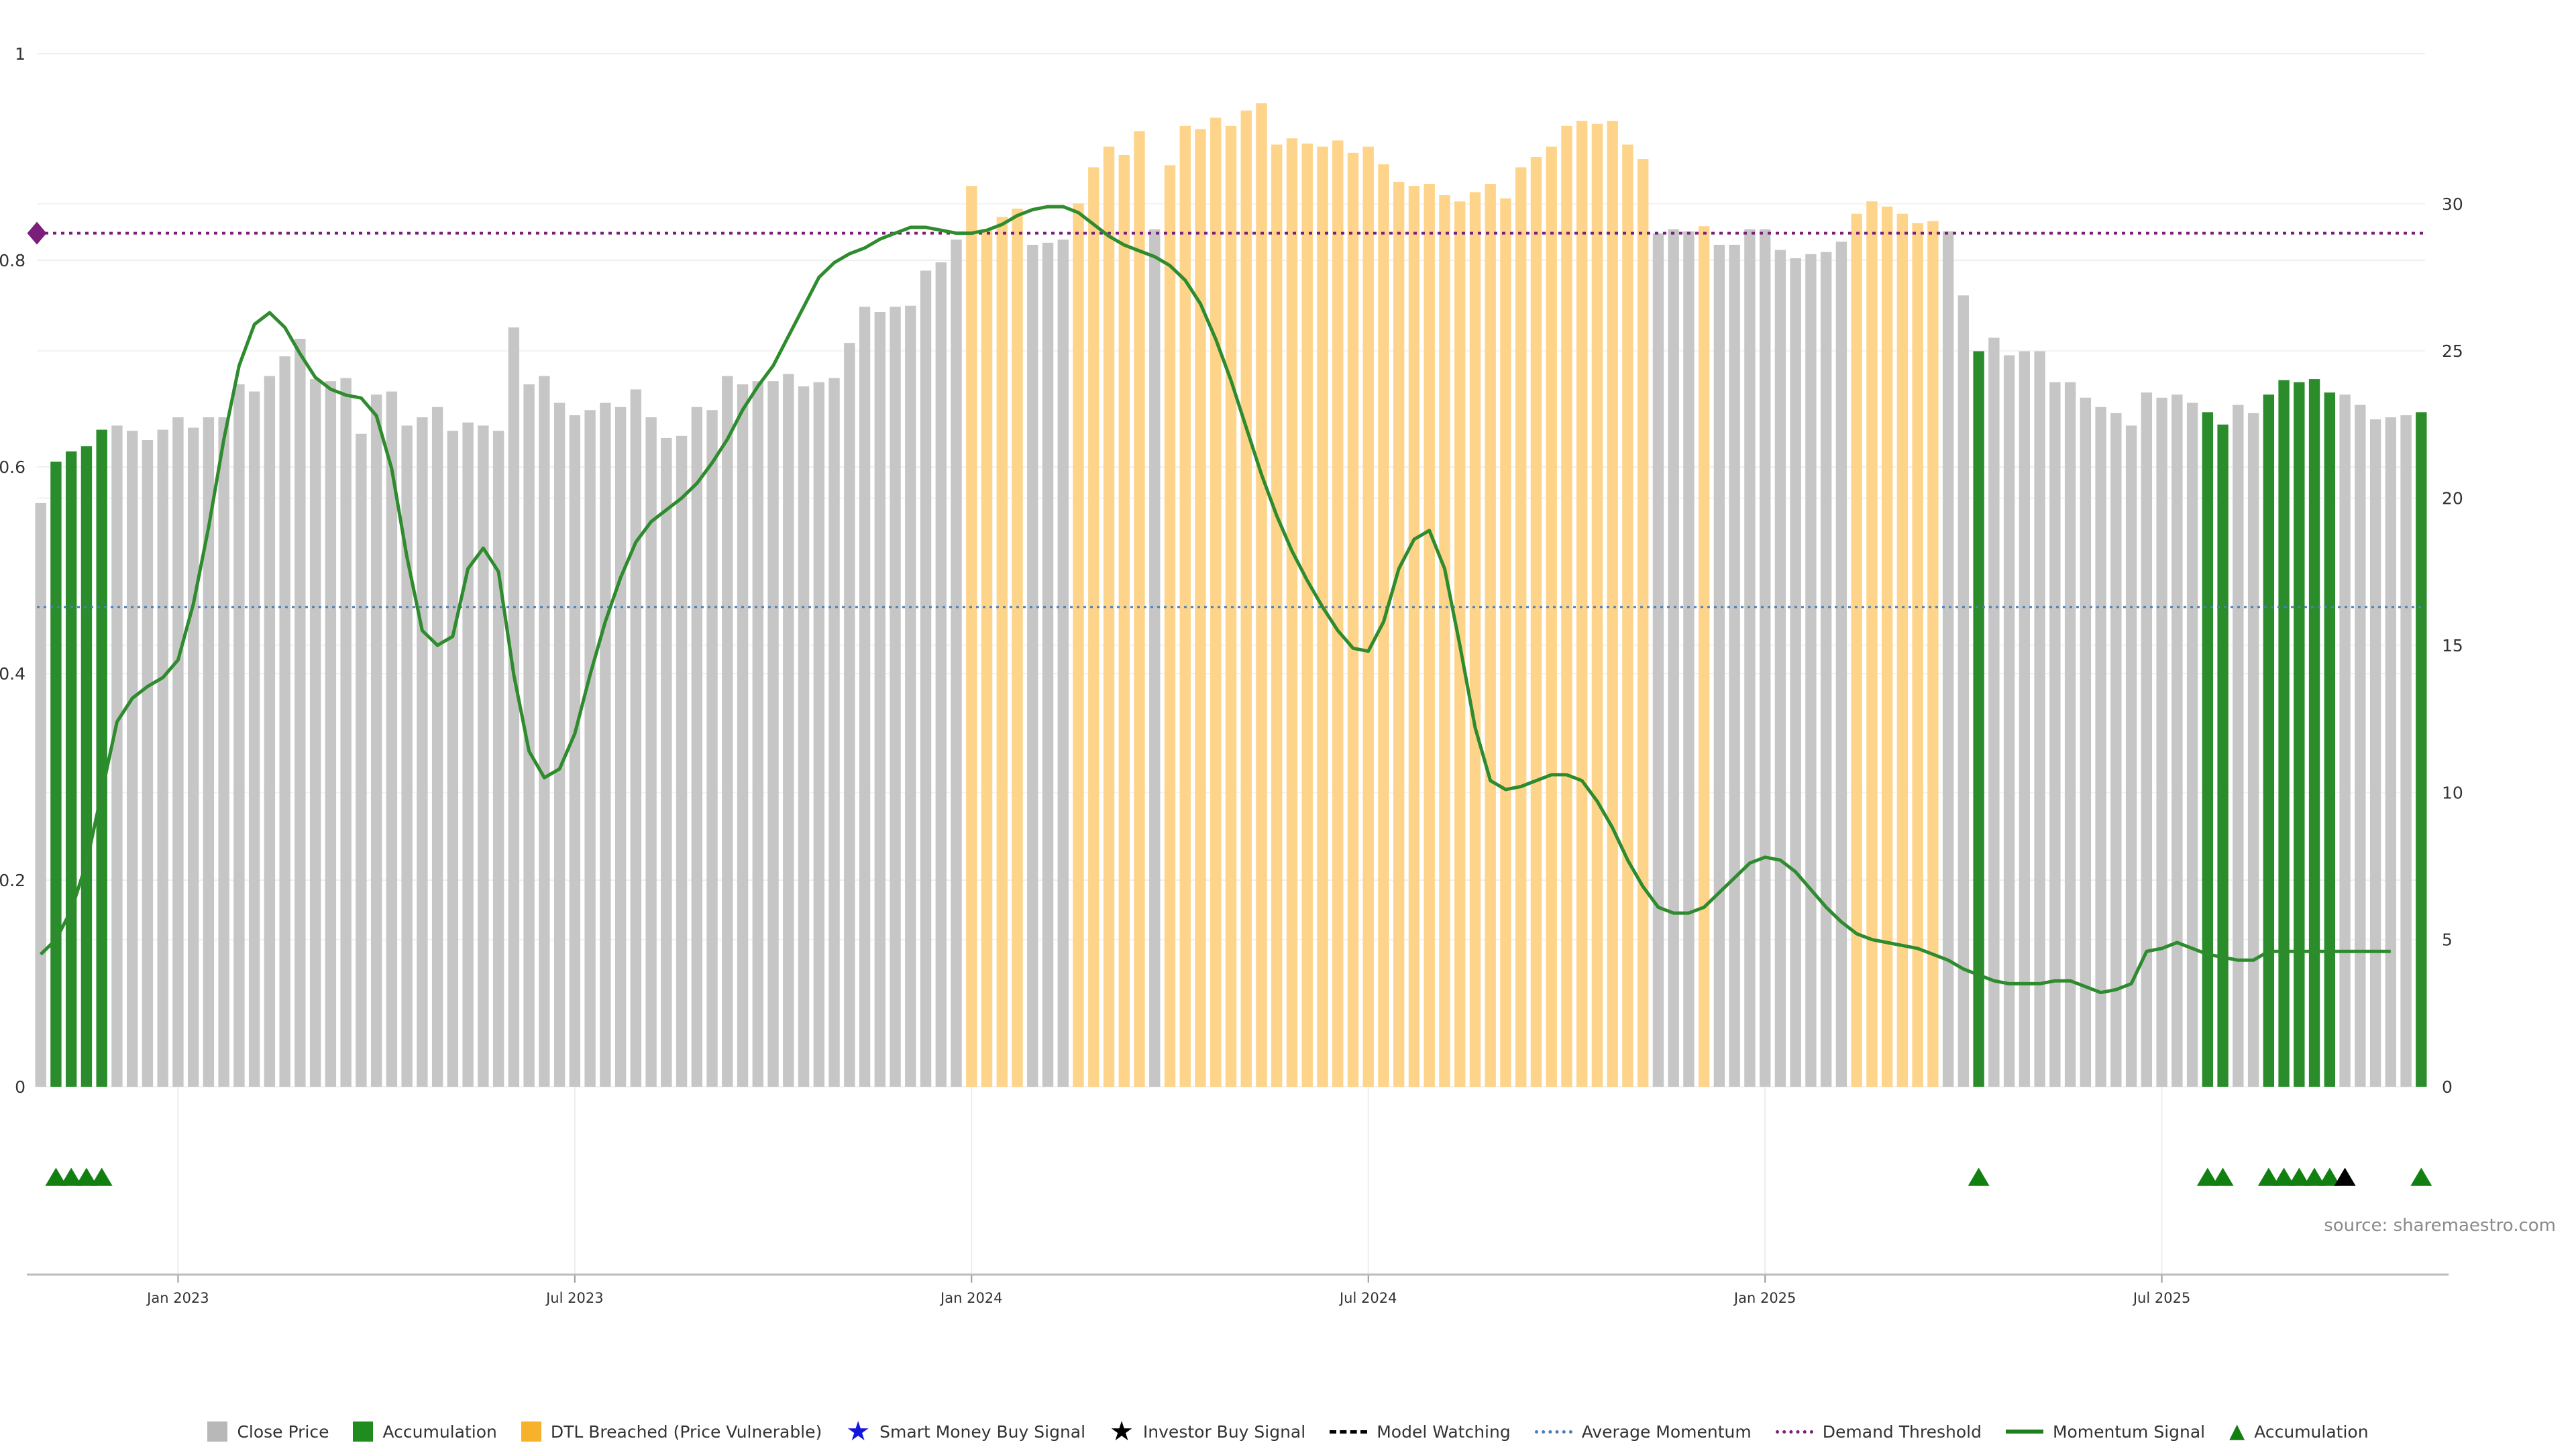 Image resolution: width=2576 pixels, height=1449 pixels. What do you see at coordinates (2452, 498) in the screenshot?
I see `y-right-tick-label: 20` at bounding box center [2452, 498].